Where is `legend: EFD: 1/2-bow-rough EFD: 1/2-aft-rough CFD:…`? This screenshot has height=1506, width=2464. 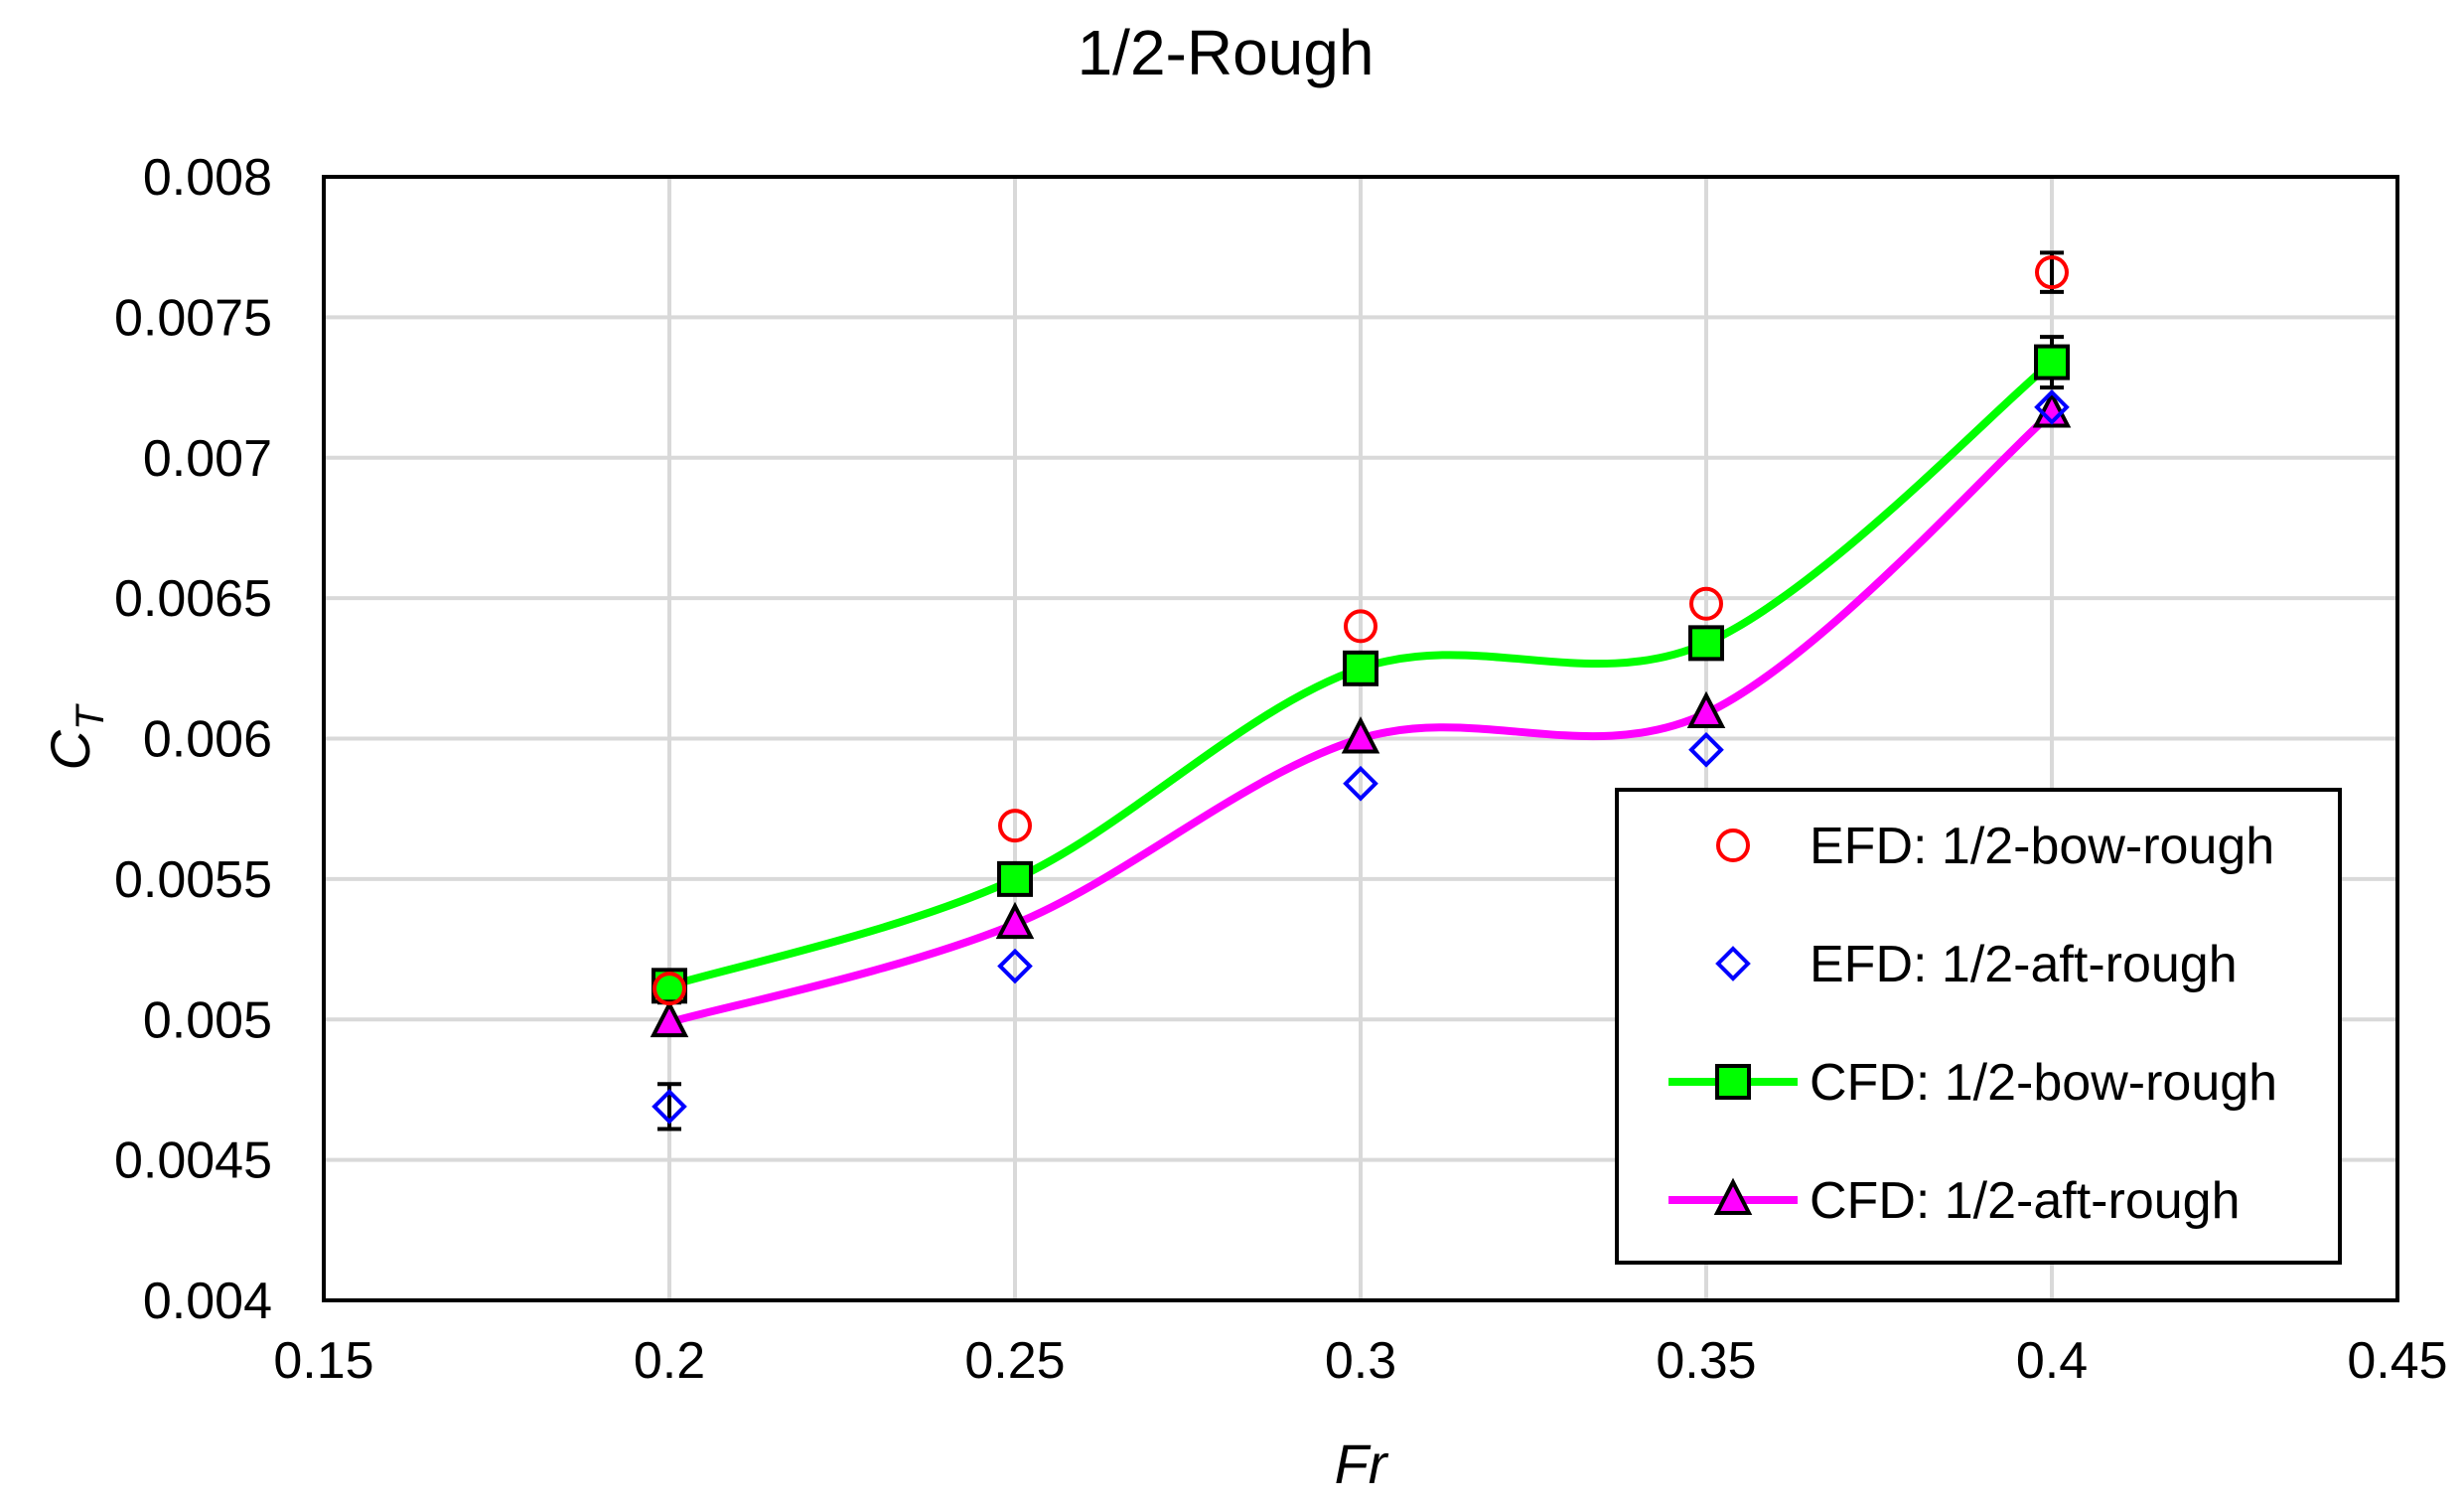
legend: EFD: 1/2-bow-rough EFD: 1/2-aft-rough CFD:… is located at coordinates (1978, 1026).